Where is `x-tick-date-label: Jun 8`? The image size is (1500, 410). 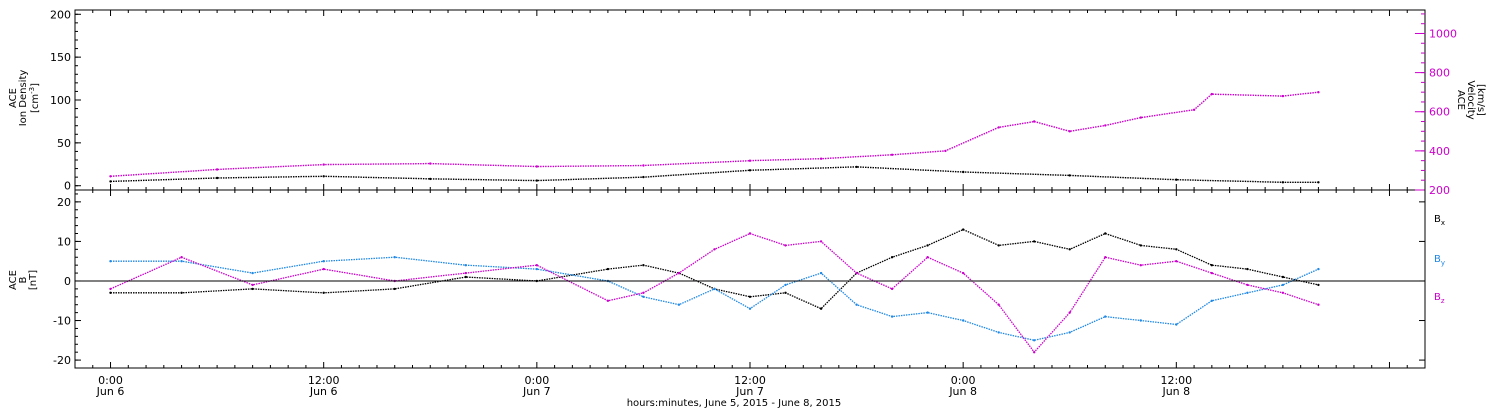
x-tick-date-label: Jun 8 is located at coordinates (962, 391).